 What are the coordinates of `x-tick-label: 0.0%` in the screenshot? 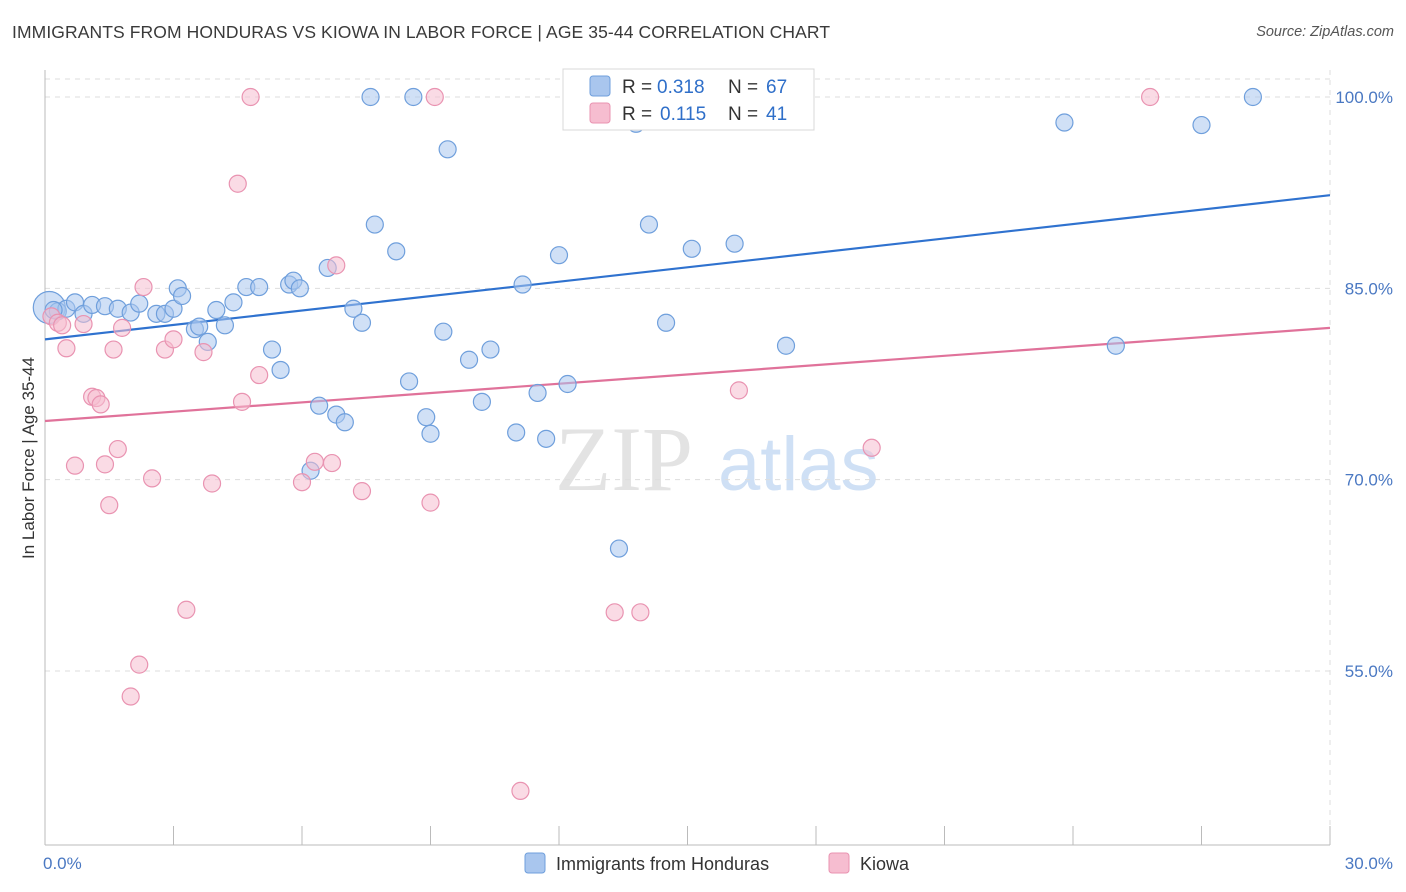 It's located at (62, 863).